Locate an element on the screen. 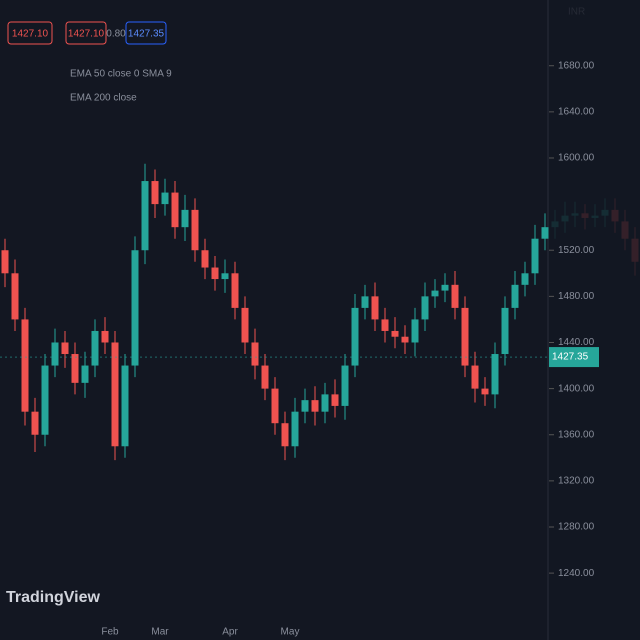 The image size is (640, 640). indicator-ema200: EMA 200 close is located at coordinates (103, 98).